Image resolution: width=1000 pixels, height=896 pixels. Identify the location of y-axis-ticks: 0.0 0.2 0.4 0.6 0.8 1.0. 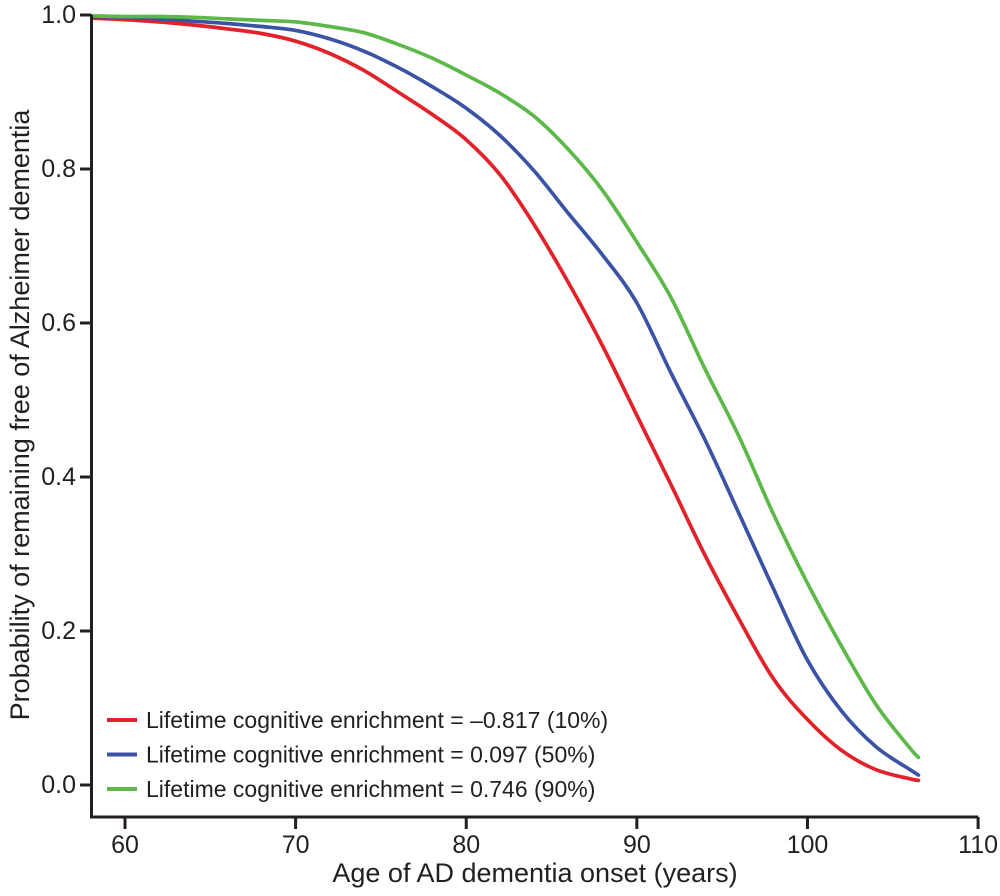
(66, 400).